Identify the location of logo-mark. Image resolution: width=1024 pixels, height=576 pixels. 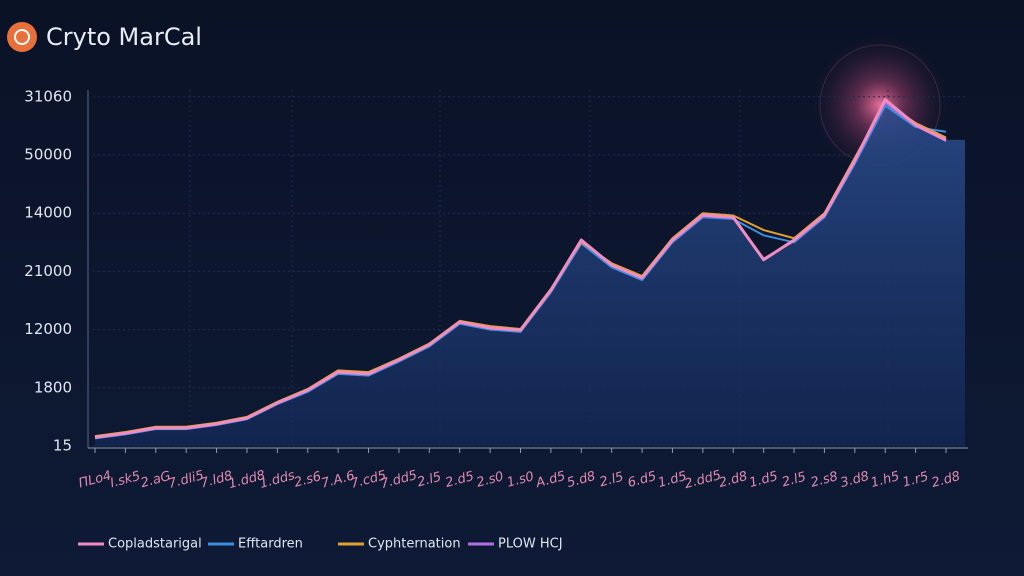
(22, 37).